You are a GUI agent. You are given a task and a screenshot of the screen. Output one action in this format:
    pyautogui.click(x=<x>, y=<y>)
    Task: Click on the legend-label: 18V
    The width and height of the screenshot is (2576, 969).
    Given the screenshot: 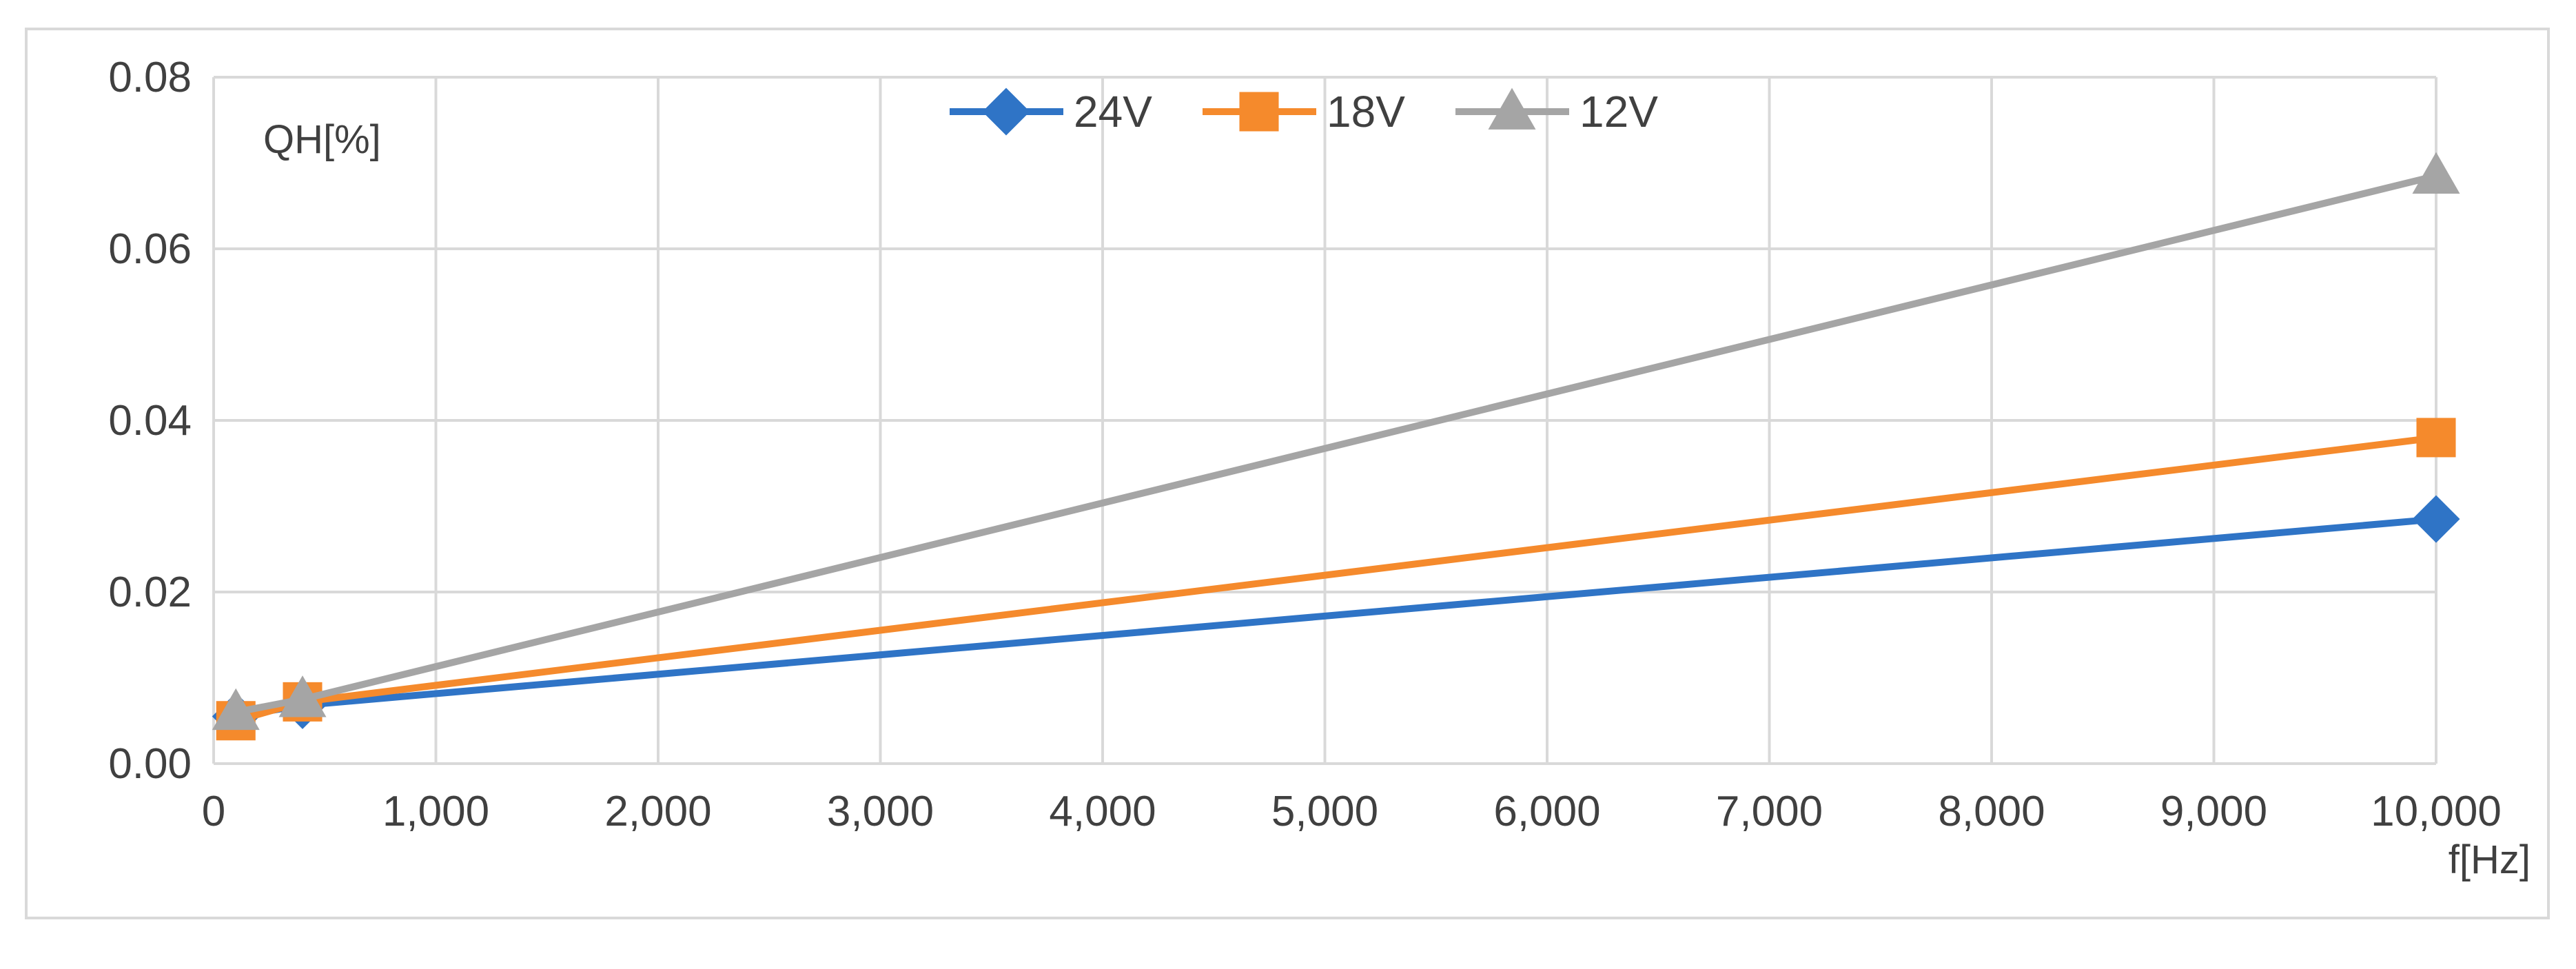 What is the action you would take?
    pyautogui.click(x=1366, y=111)
    